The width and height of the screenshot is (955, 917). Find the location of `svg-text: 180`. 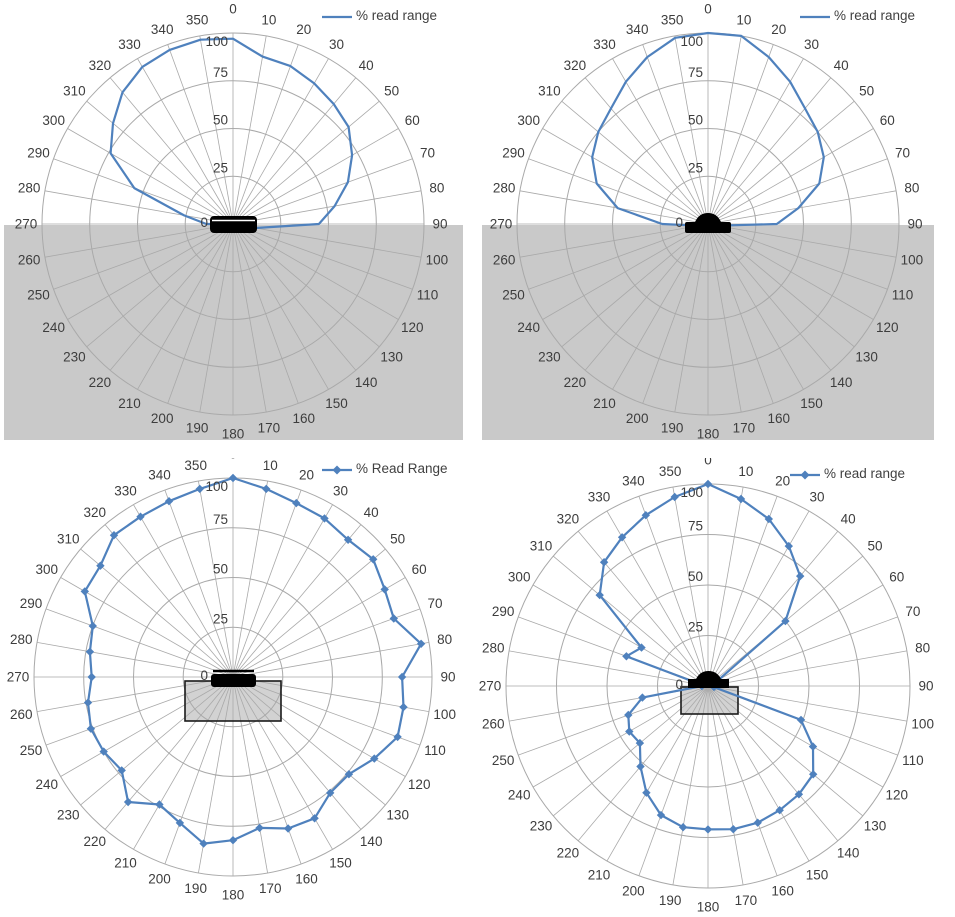

svg-text: 180 is located at coordinates (233, 434).